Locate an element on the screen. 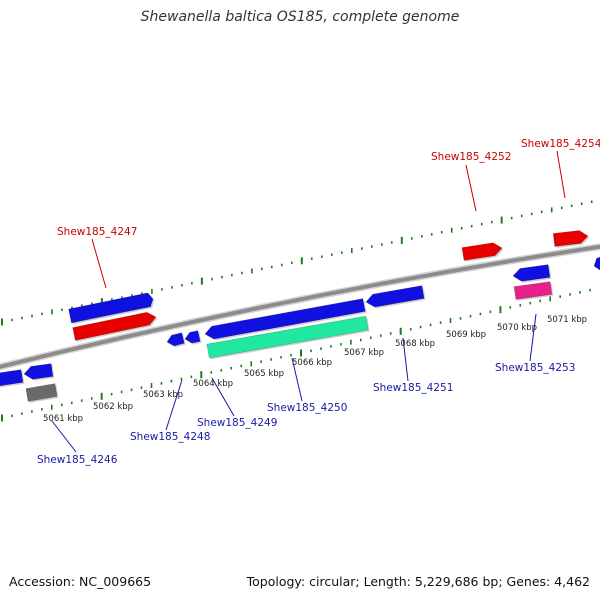 The image size is (600, 605). scale-label: 5068 kbp is located at coordinates (415, 344).